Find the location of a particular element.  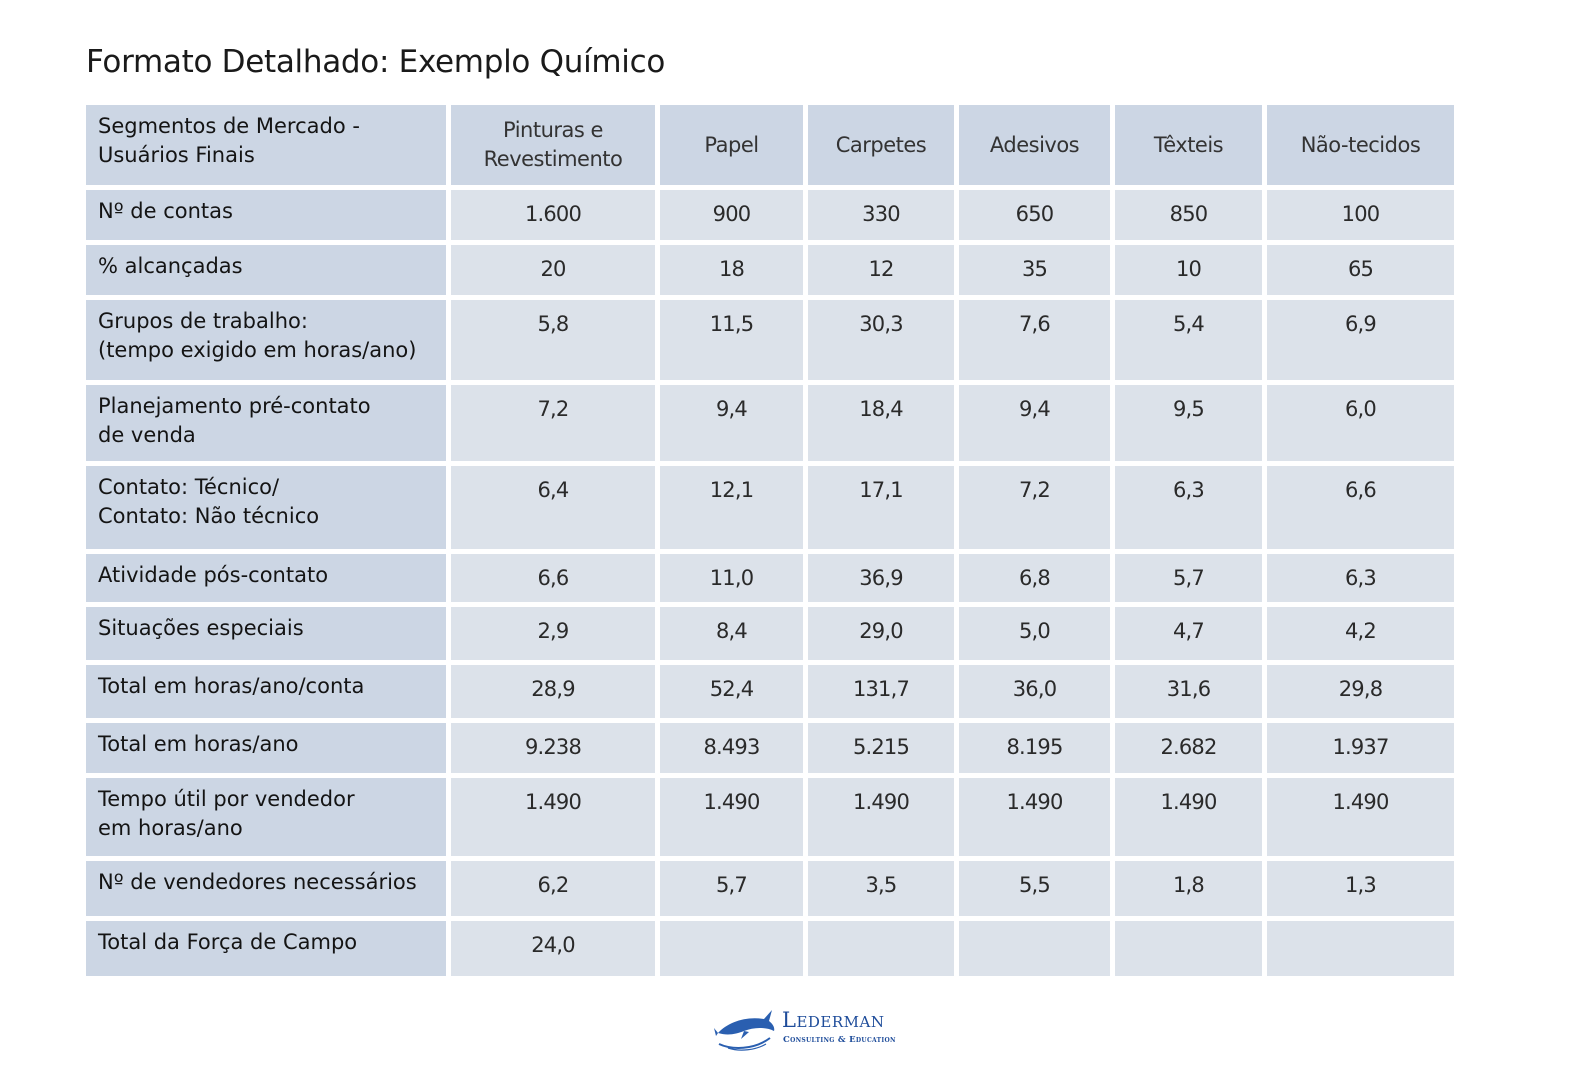

row-label: Total em horas/ano/conta is located at coordinates (266, 691).